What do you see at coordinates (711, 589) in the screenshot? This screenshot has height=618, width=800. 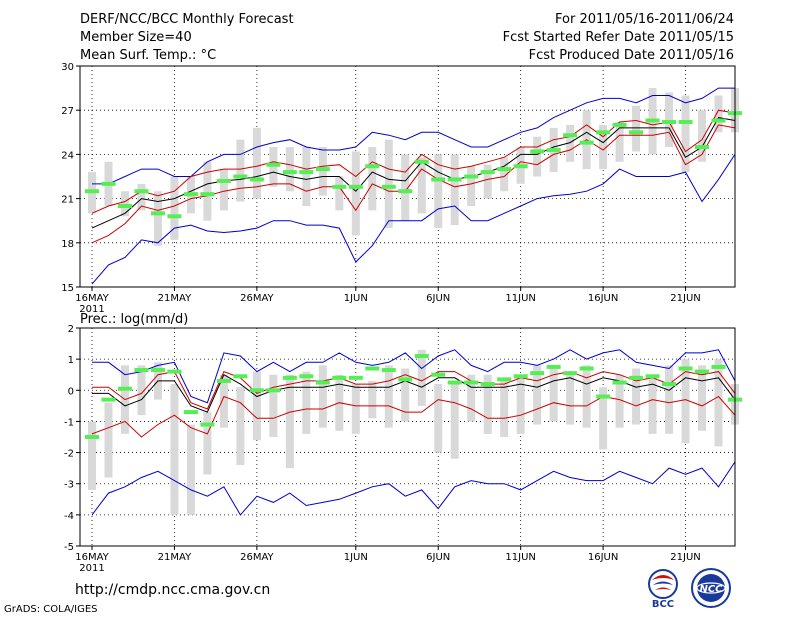 I see `svg-text: NCC` at bounding box center [711, 589].